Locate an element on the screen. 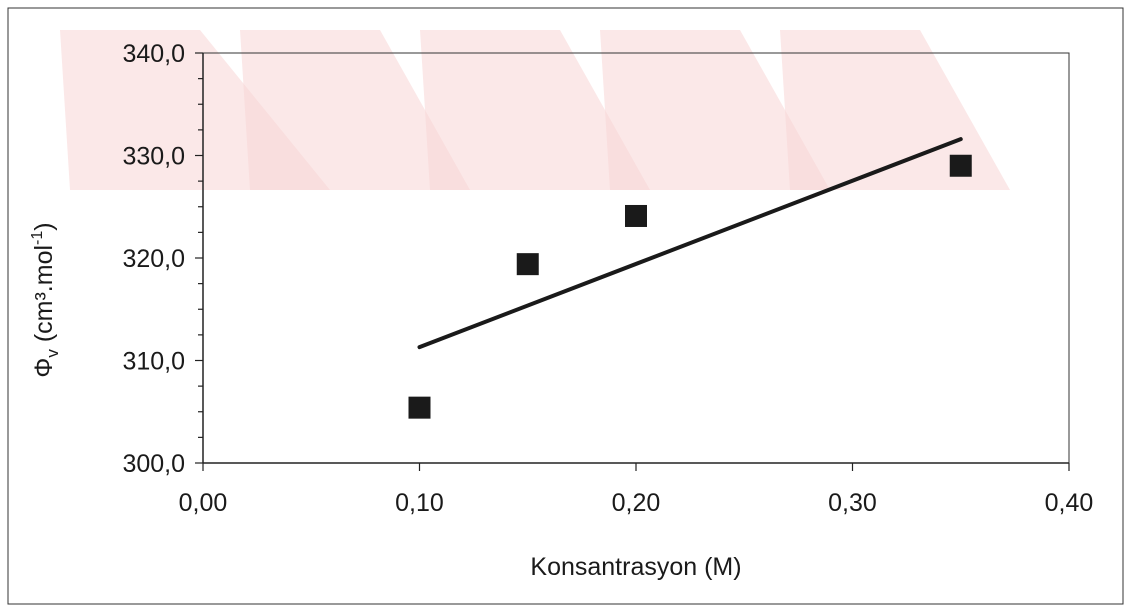 The width and height of the screenshot is (1131, 616). y-axis-label: Φv (cm³.mol-1) is located at coordinates (45, 299).